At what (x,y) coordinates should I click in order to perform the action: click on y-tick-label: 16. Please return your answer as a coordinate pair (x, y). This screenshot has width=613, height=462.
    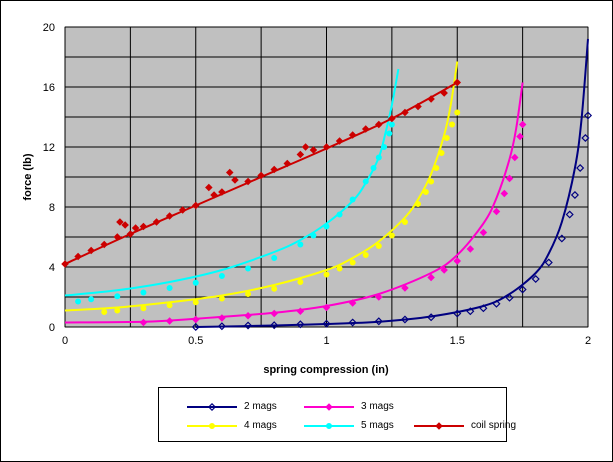
    Looking at the image, I should click on (49, 88).